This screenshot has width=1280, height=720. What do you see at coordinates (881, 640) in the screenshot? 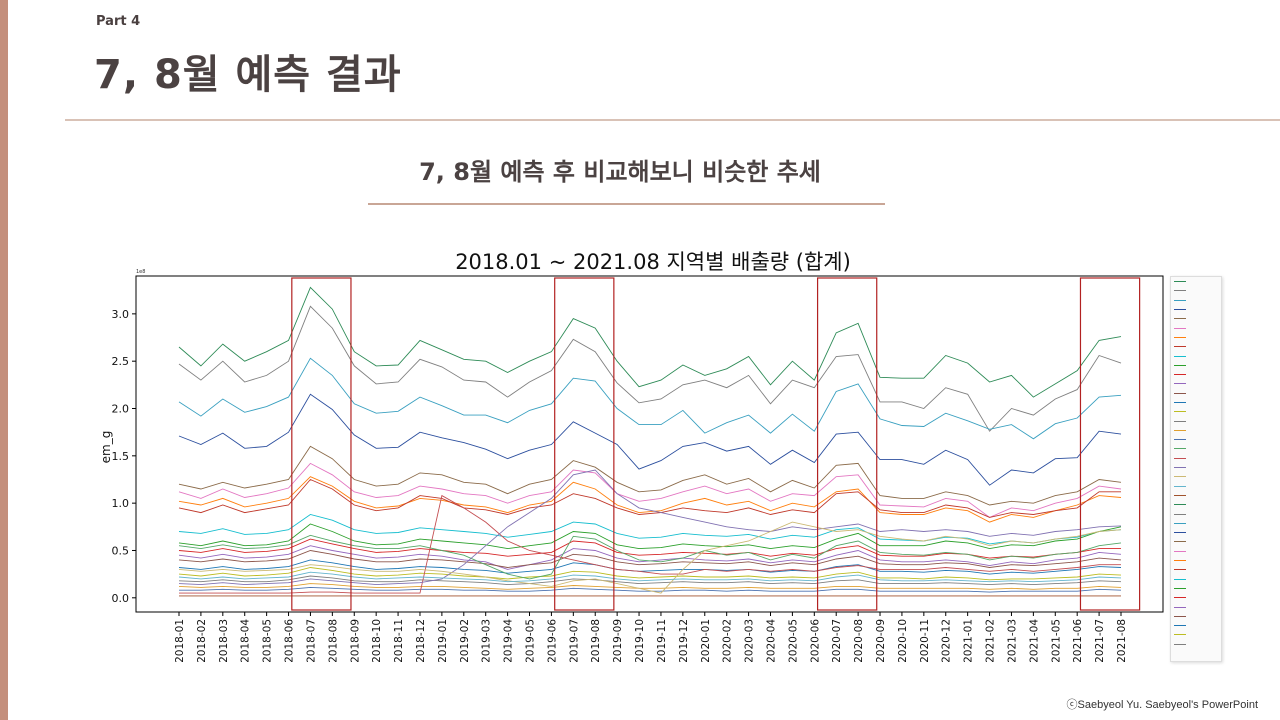
I see `x-tick-label: 2020-09` at bounding box center [881, 640].